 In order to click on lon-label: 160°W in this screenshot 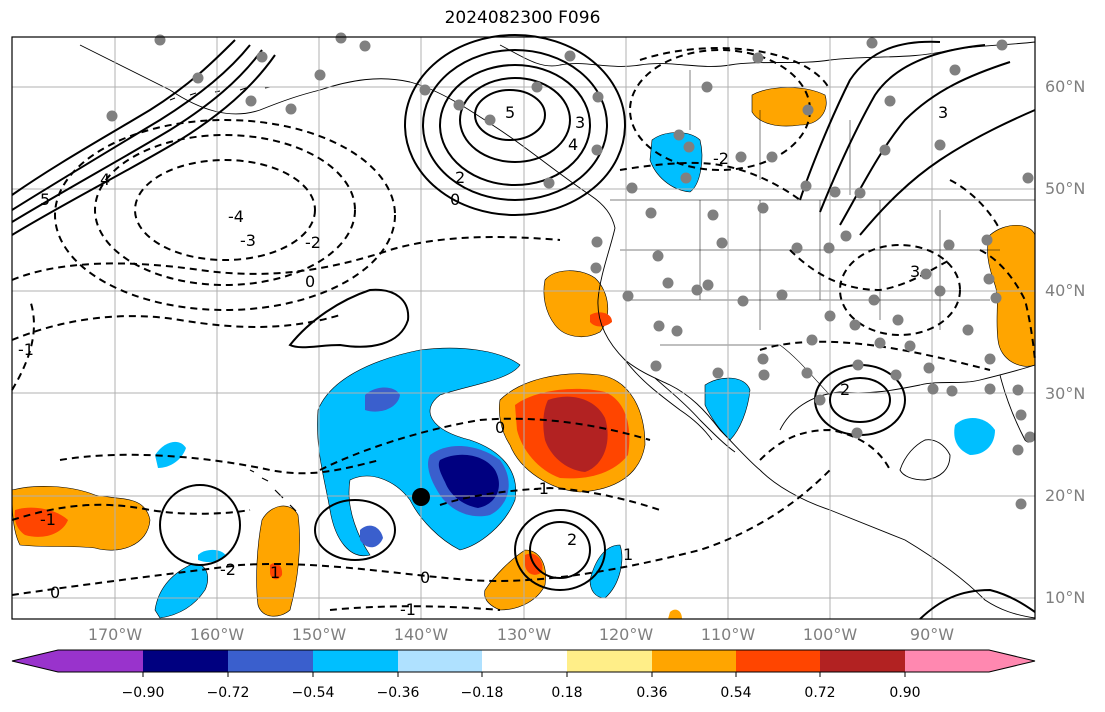, I will do `click(217, 634)`.